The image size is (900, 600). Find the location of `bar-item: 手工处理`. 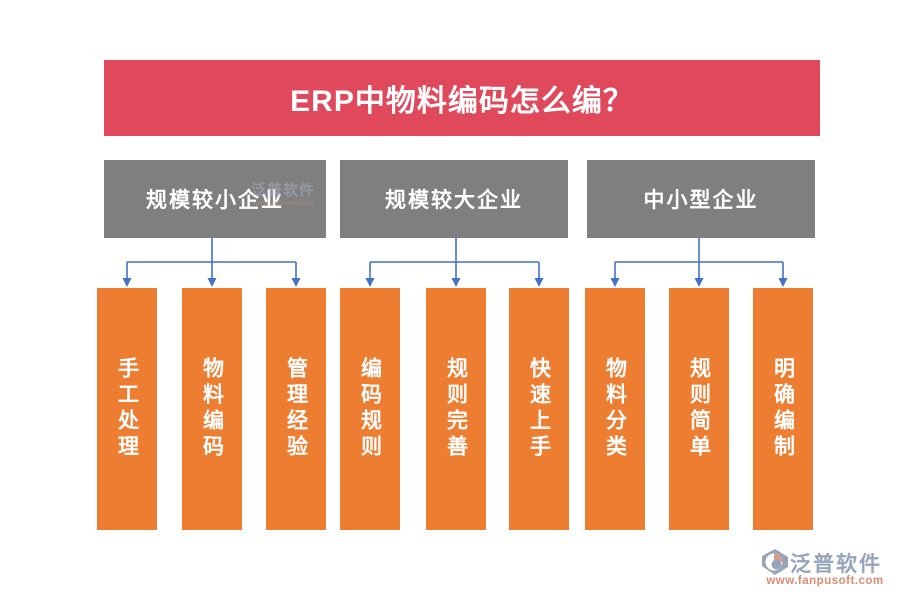

bar-item: 手工处理 is located at coordinates (127, 409).